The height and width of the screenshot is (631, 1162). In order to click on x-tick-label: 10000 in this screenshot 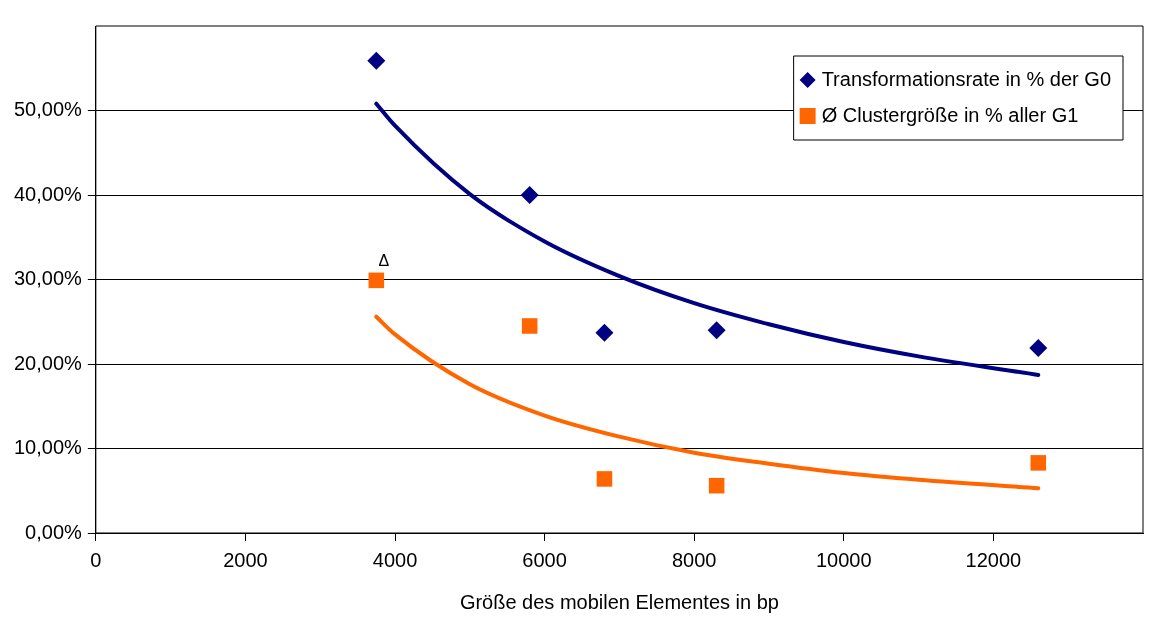, I will do `click(844, 559)`.